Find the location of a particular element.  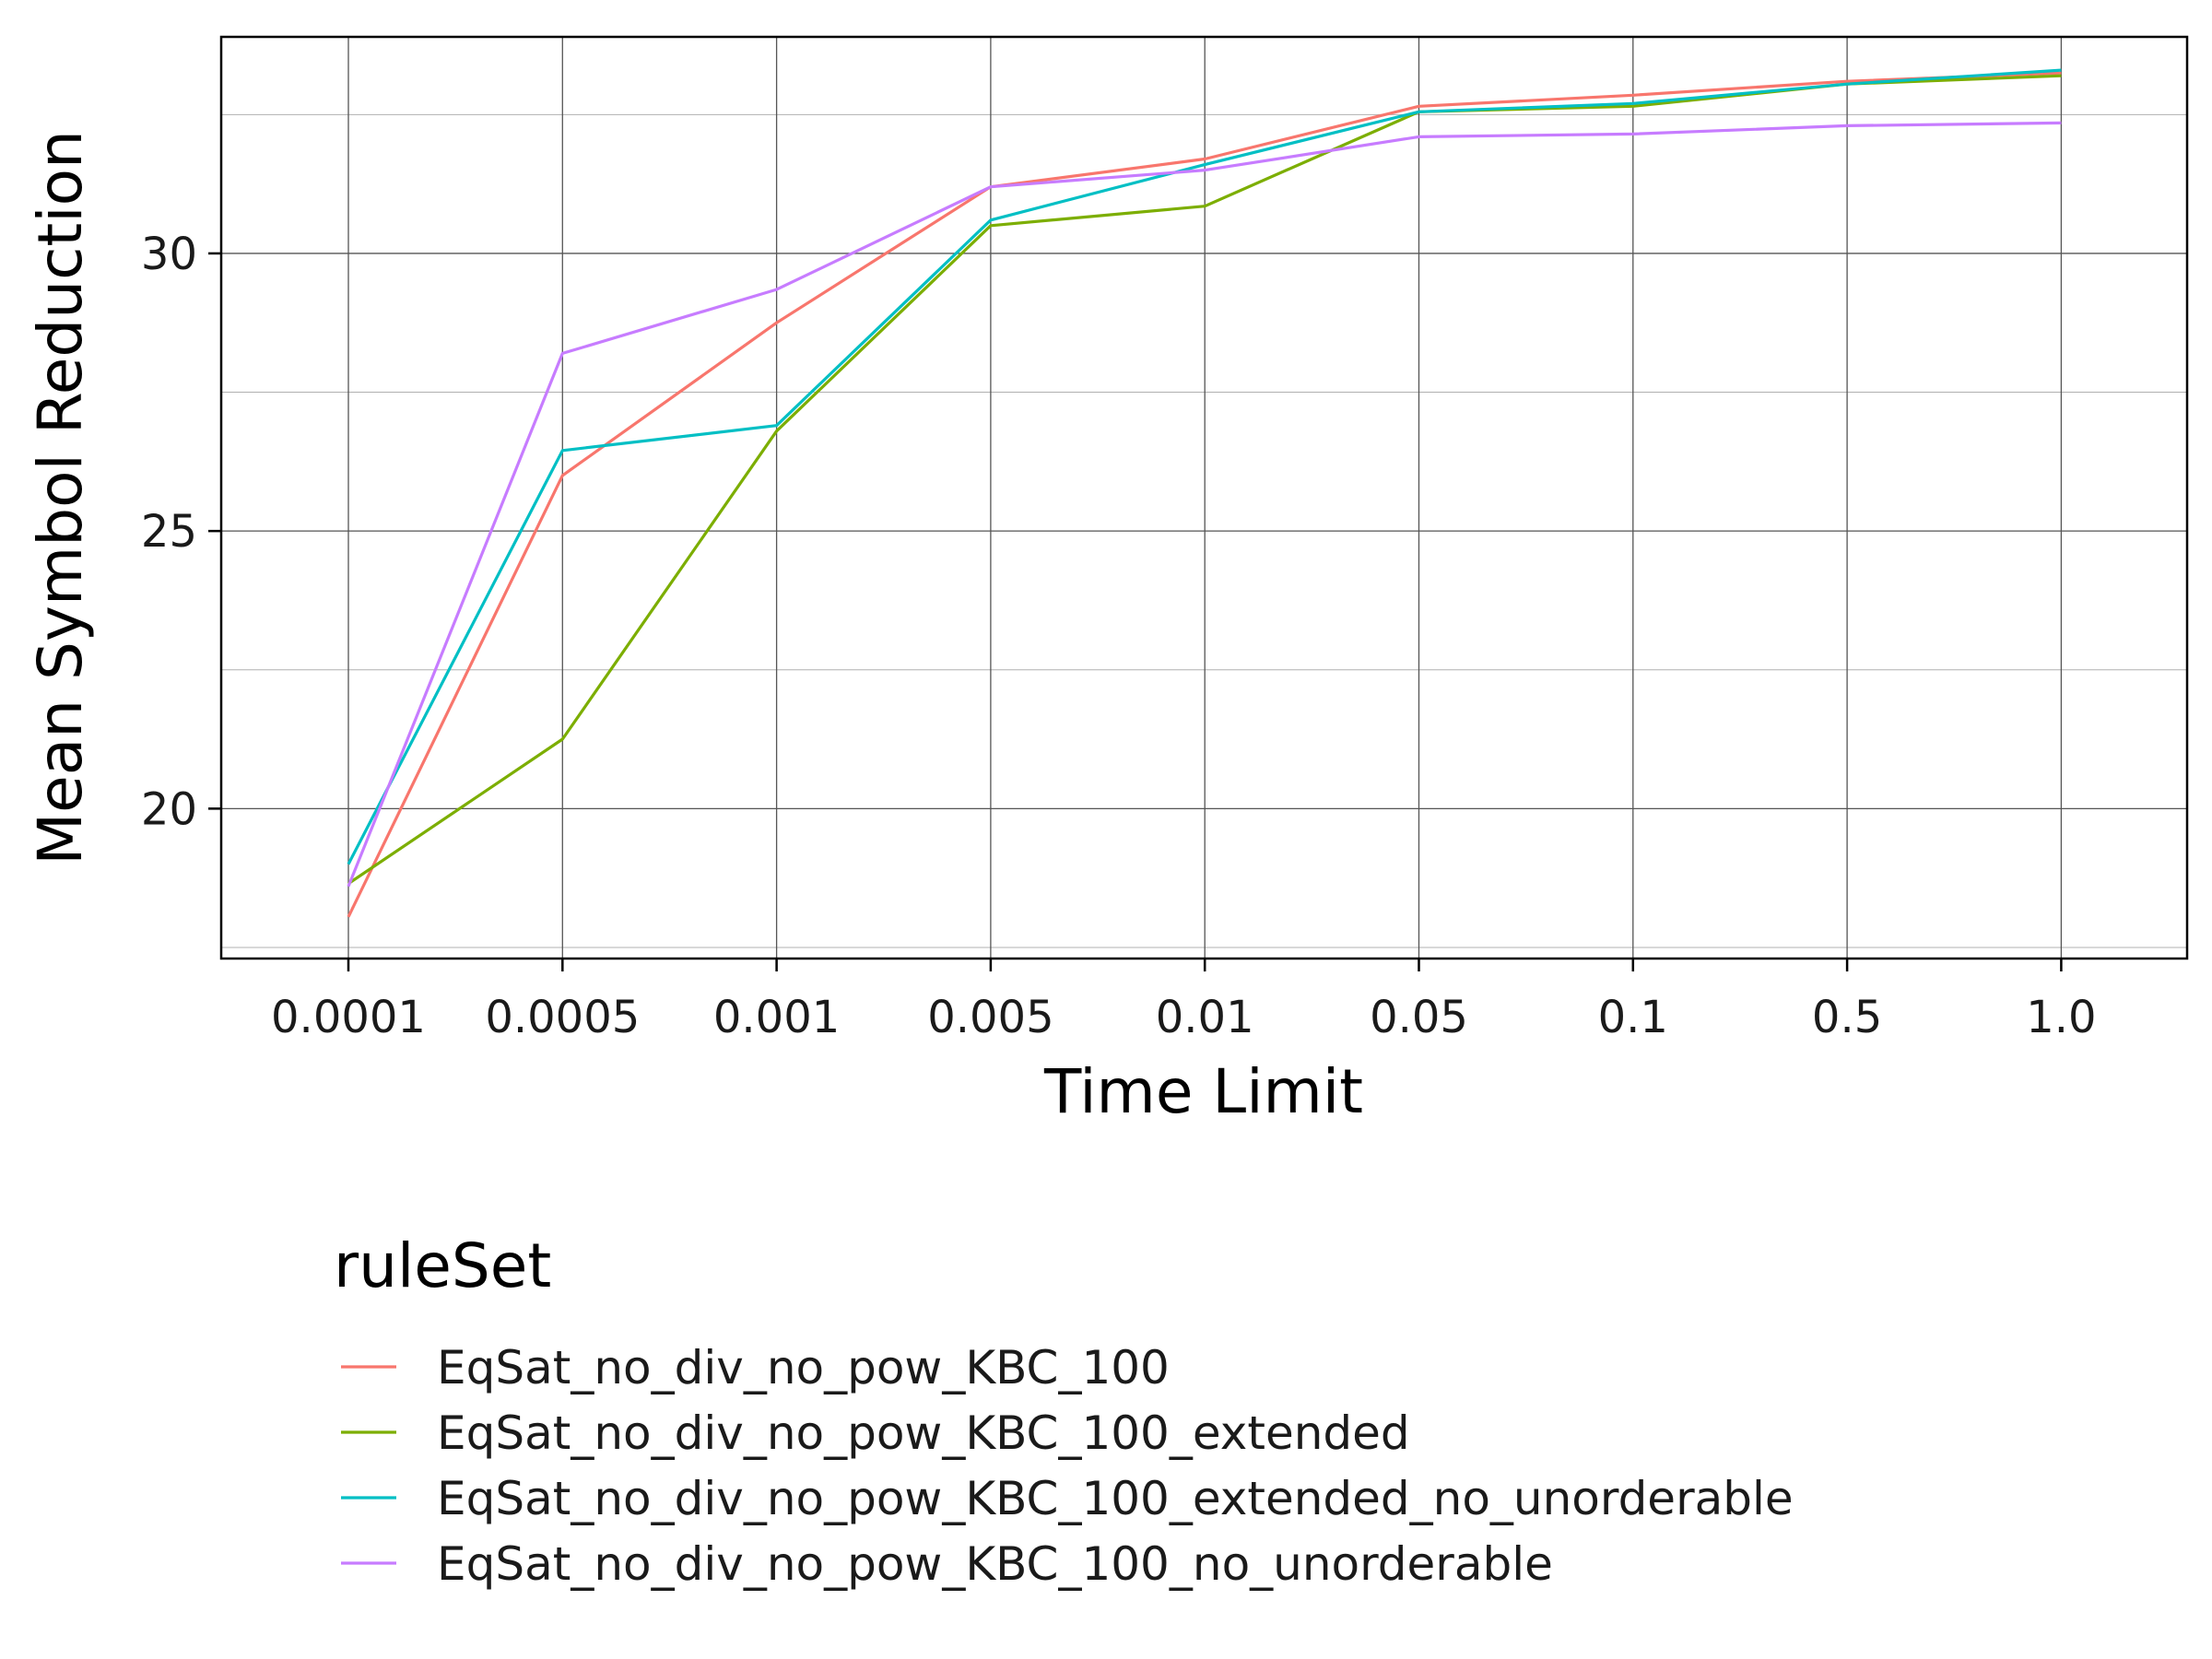

legend-title: ruleSet is located at coordinates (442, 1265).